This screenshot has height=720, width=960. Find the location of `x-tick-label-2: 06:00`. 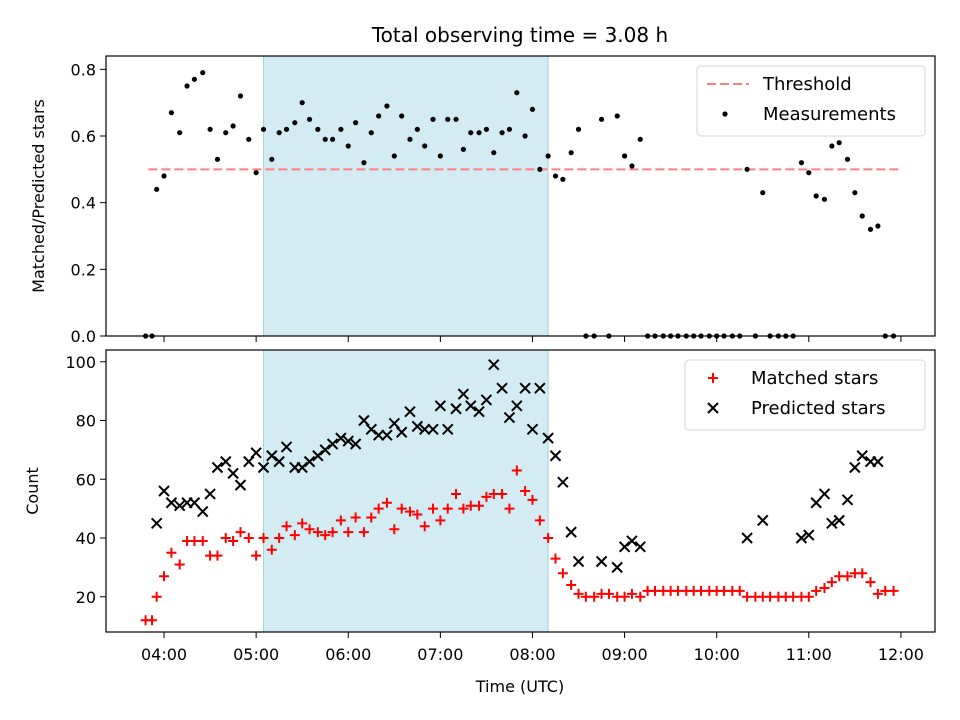

x-tick-label-2: 06:00 is located at coordinates (348, 654).